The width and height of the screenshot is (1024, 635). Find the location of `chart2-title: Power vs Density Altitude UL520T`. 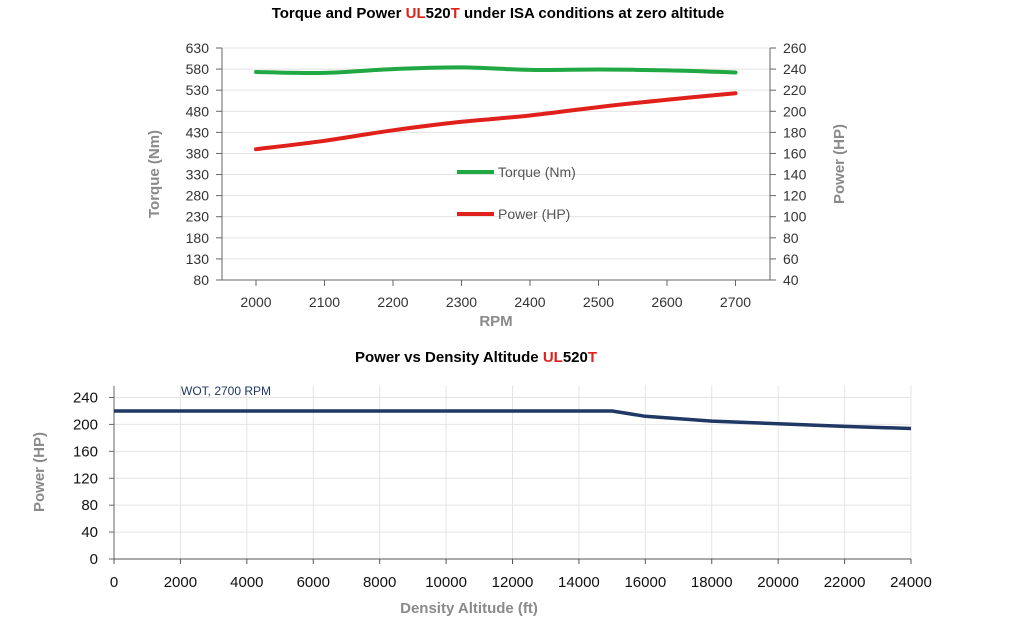

chart2-title: Power vs Density Altitude UL520T is located at coordinates (476, 357).